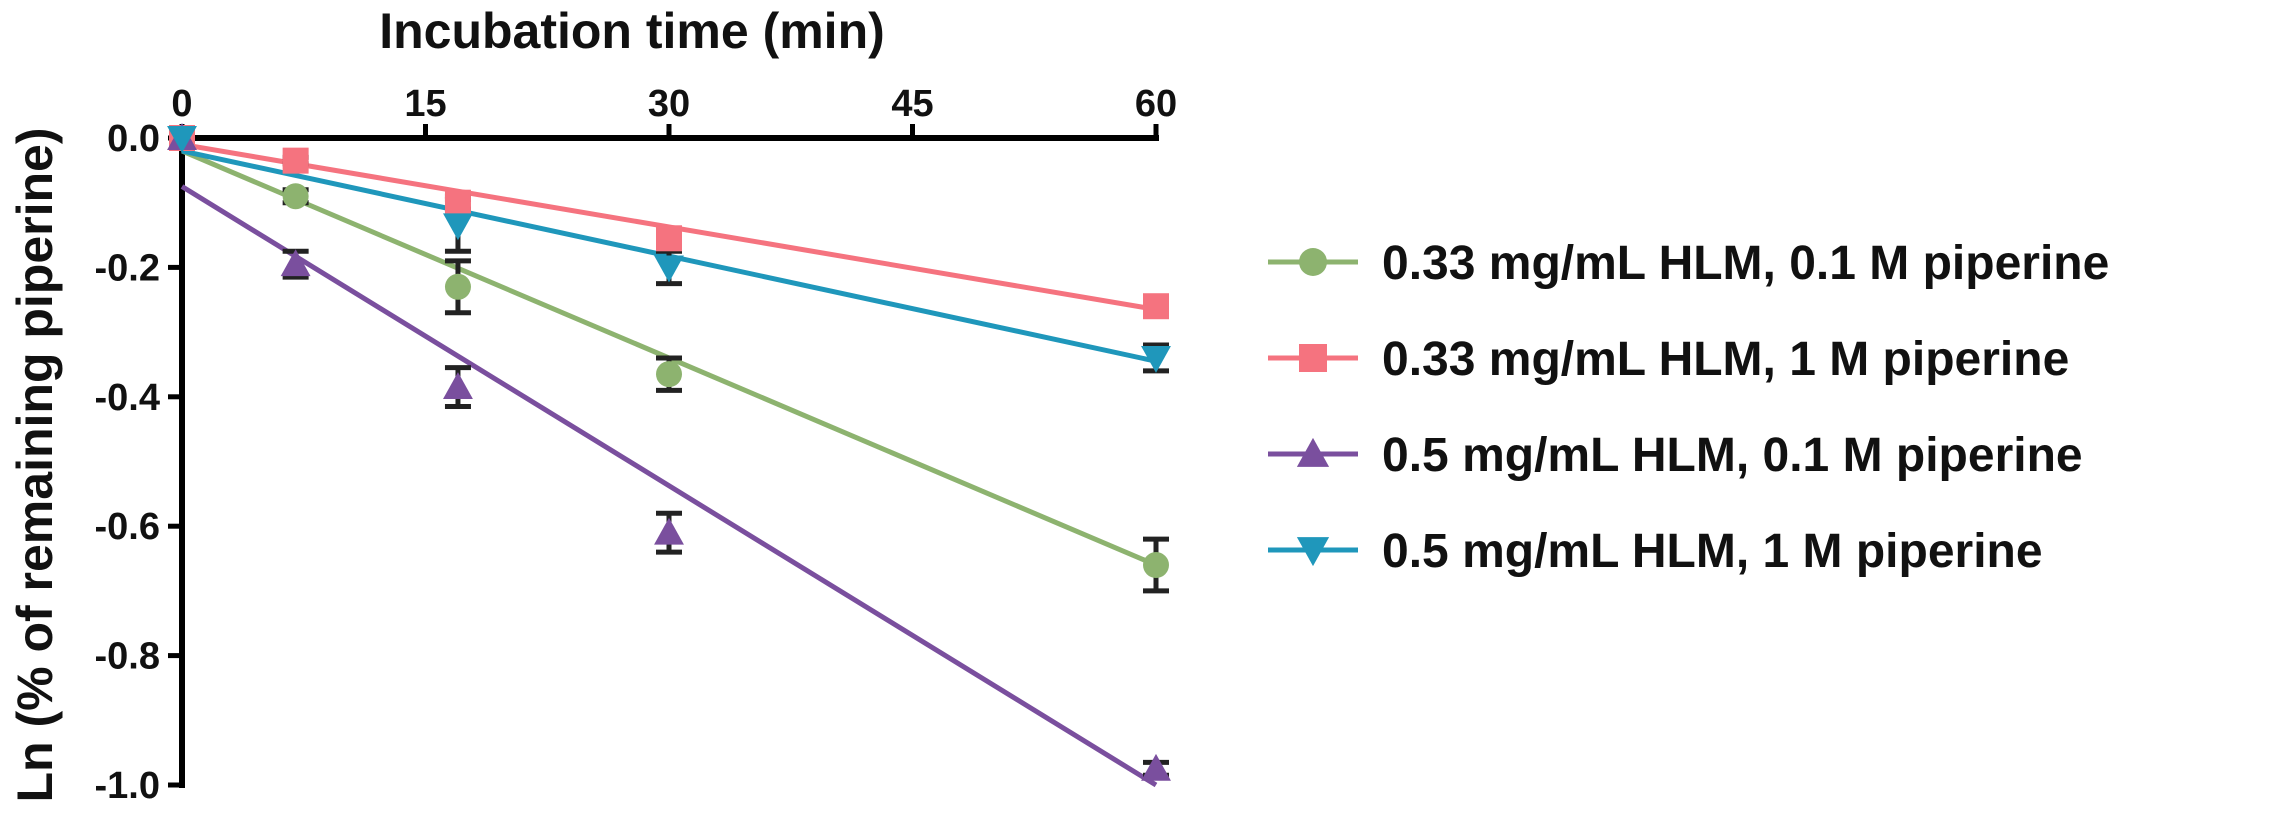 The image size is (2282, 830). I want to click on y-axis-title: Ln (% of remaining piperine), so click(35, 464).